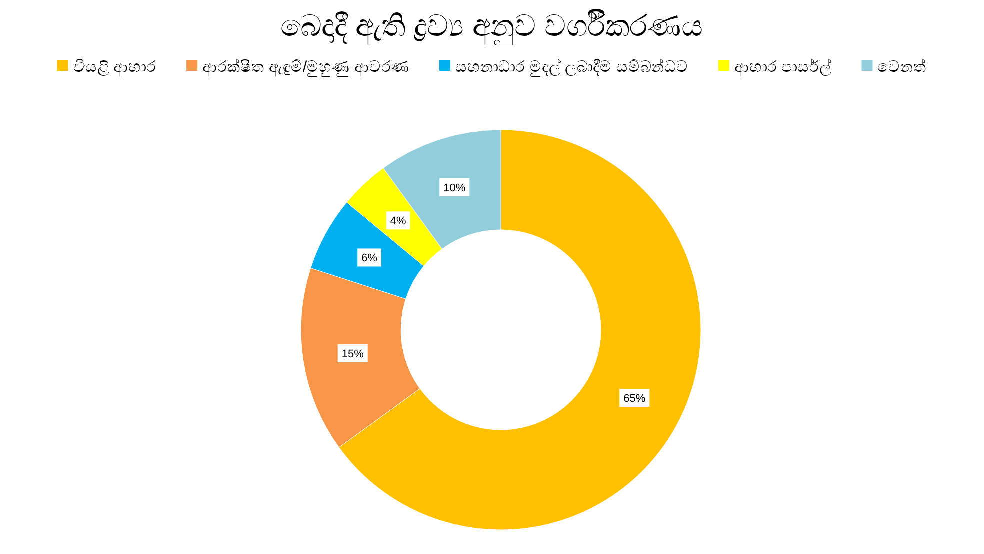  I want to click on legend-label: වියළි ආහාර, so click(115, 68).